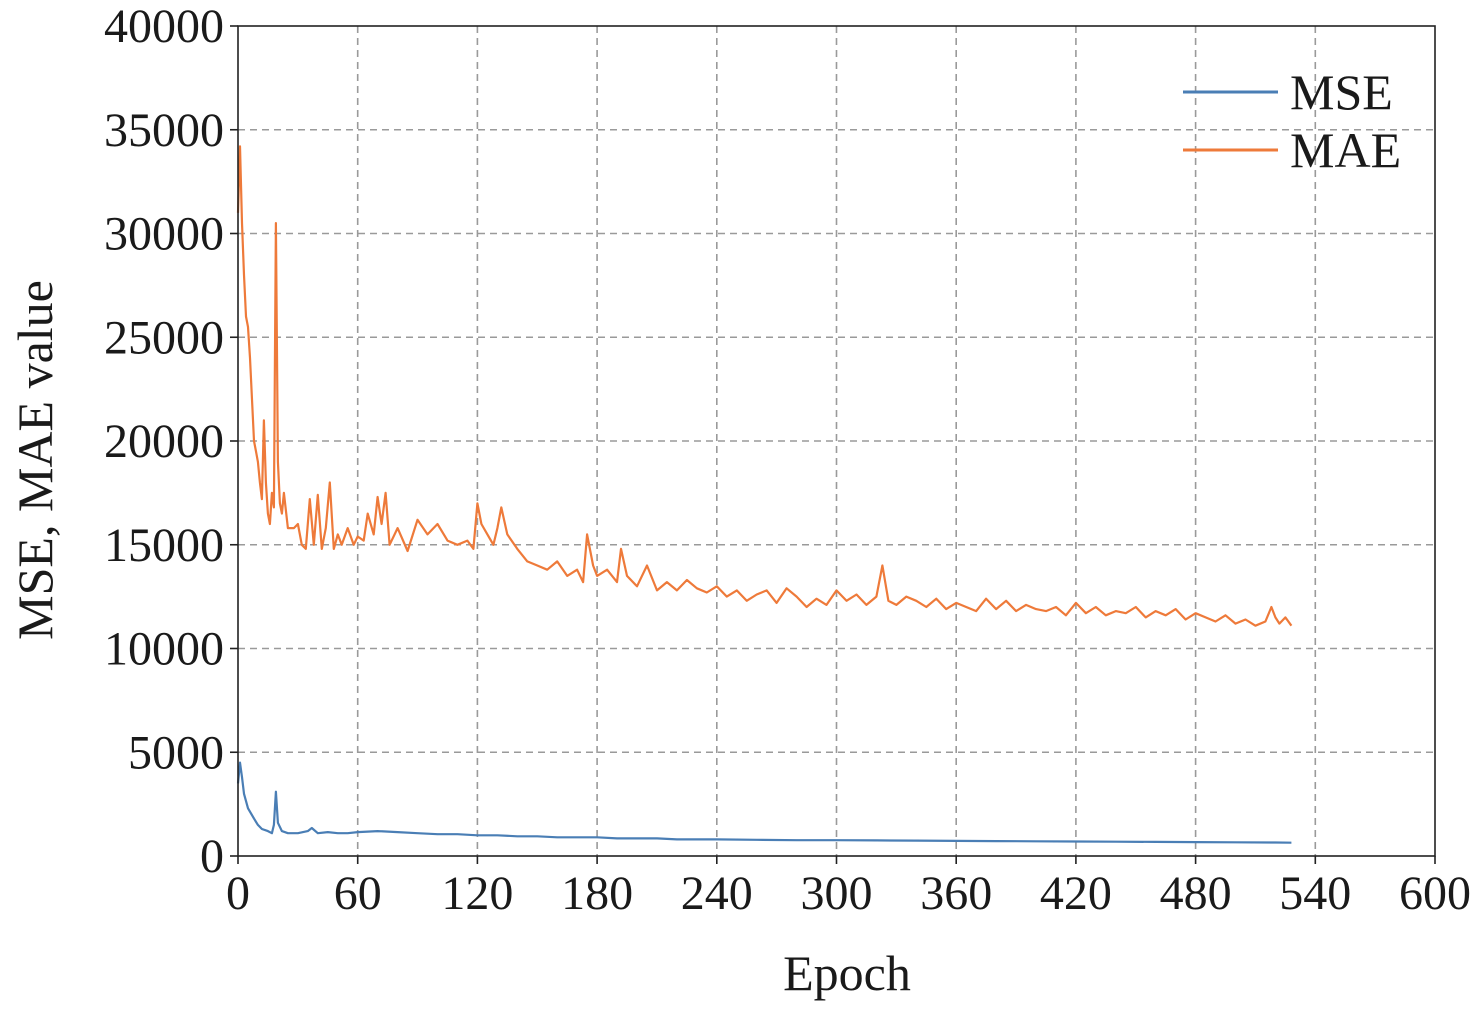  I want to click on y-tick-label: 10000, so click(164, 649).